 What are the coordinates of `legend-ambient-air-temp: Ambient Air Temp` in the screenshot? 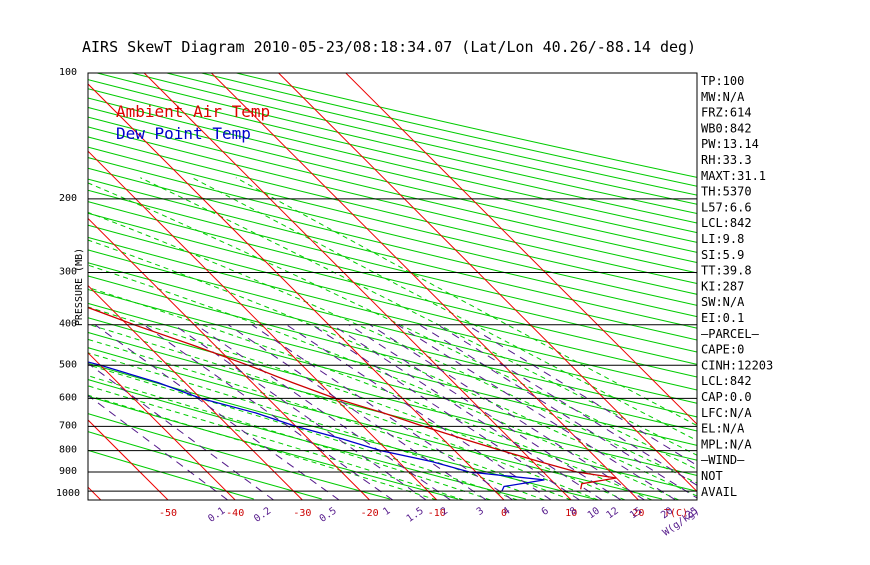 It's located at (193, 111).